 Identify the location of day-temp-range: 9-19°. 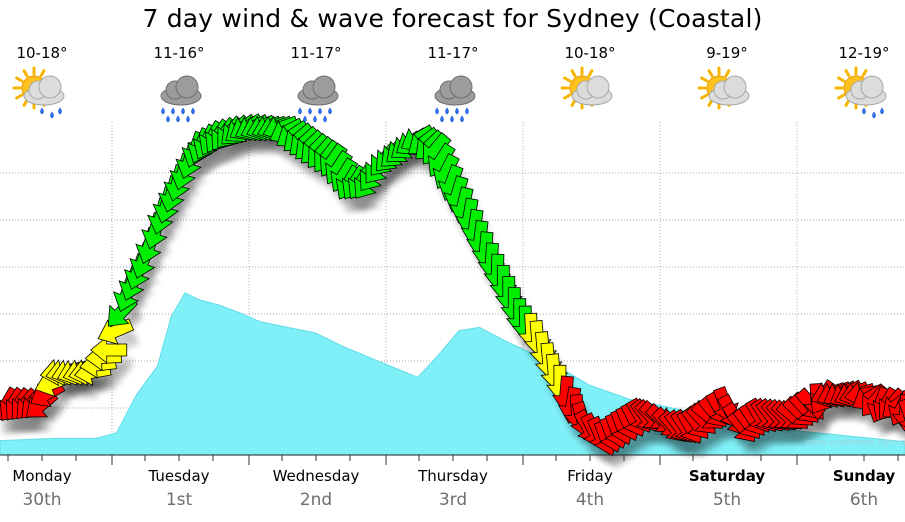
(727, 53).